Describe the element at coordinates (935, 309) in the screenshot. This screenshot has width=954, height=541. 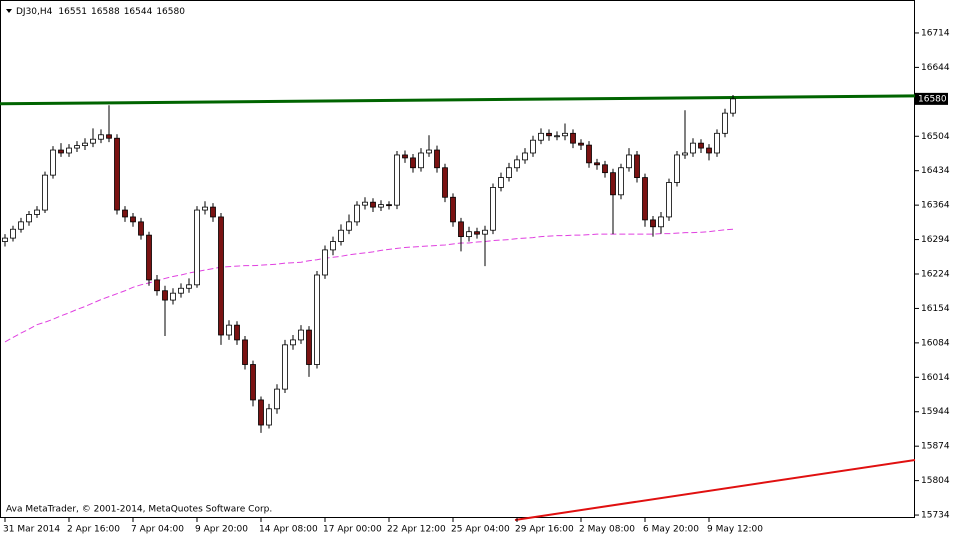
I see `y-tick-label: 16154` at that location.